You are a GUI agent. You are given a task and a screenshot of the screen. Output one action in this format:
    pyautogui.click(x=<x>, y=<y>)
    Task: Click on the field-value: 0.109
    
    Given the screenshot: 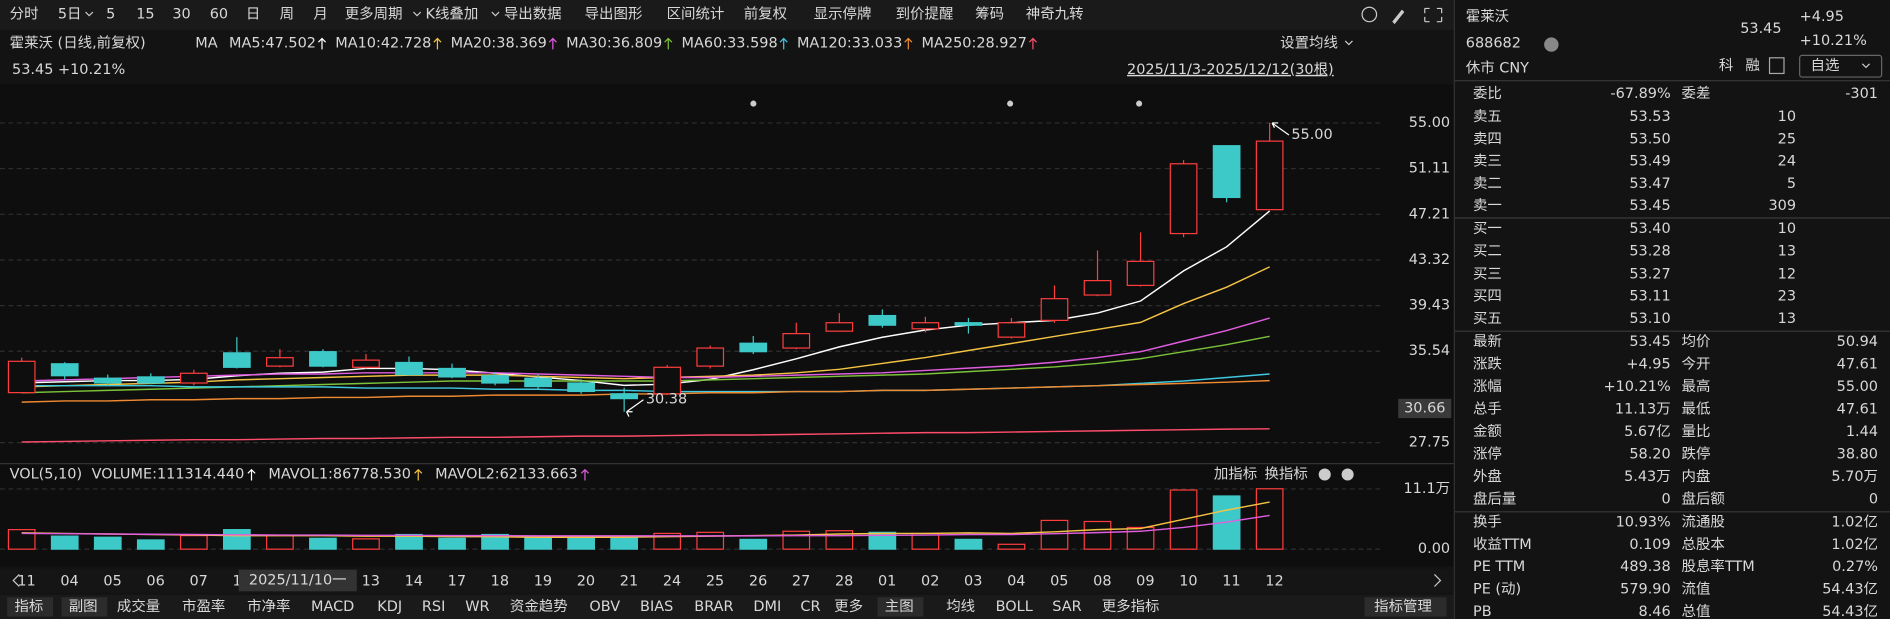 What is the action you would take?
    pyautogui.click(x=1649, y=545)
    